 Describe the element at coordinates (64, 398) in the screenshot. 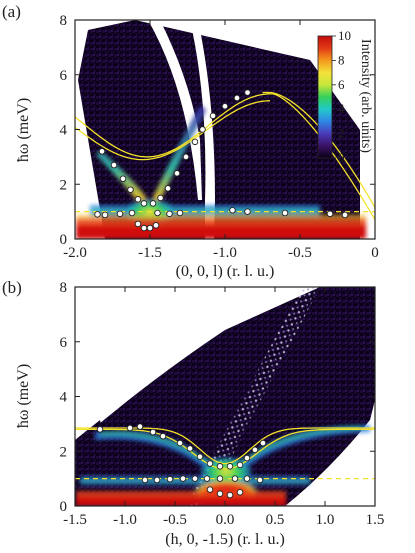

I see `y-tick-label: 4` at that location.